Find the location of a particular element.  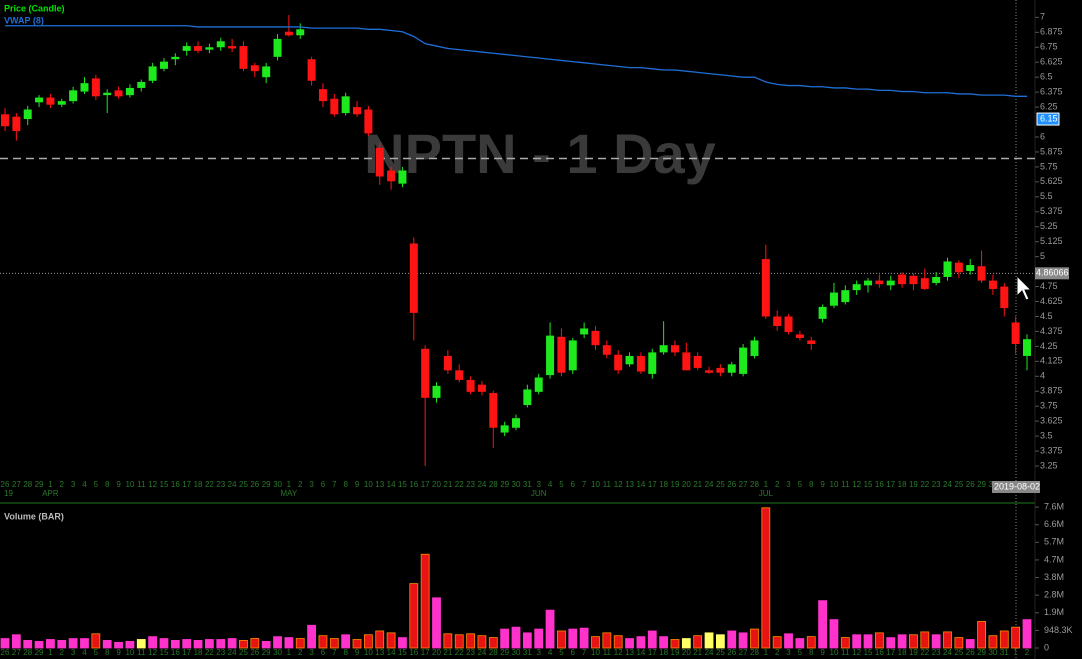

cursor-date-box is located at coordinates (1016, 487).